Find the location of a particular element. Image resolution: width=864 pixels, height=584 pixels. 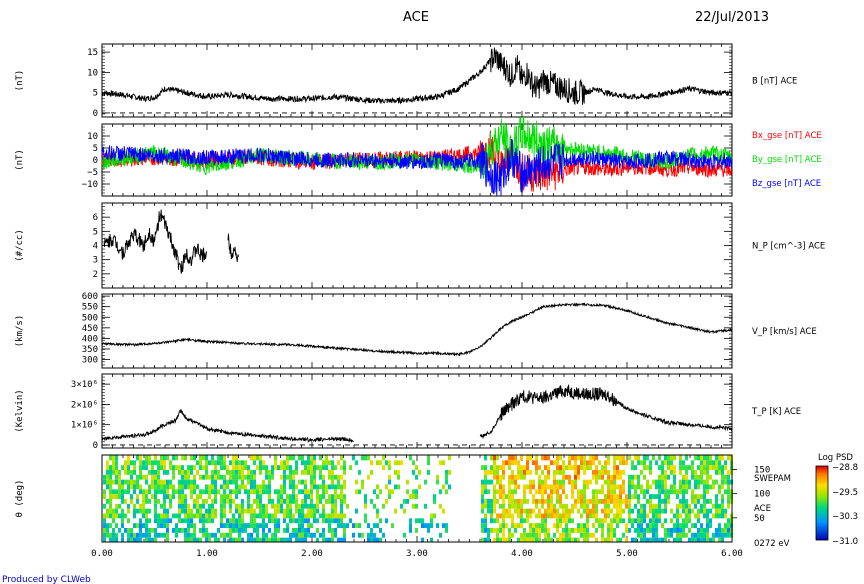

chart-title: ACE is located at coordinates (416, 17).